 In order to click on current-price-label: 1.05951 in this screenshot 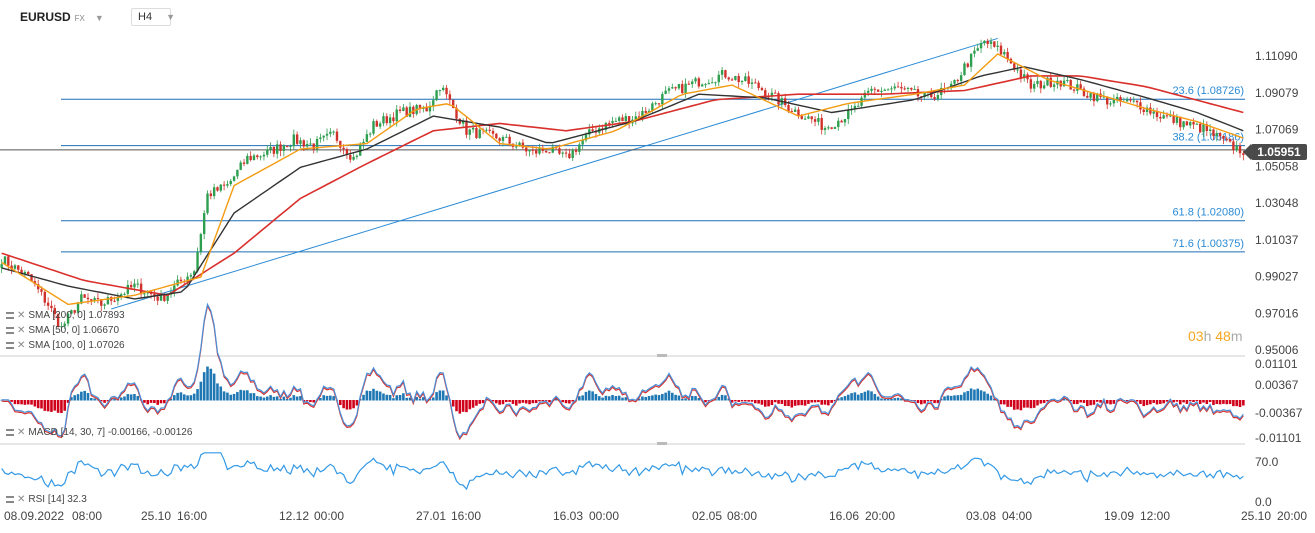, I will do `click(1279, 152)`.